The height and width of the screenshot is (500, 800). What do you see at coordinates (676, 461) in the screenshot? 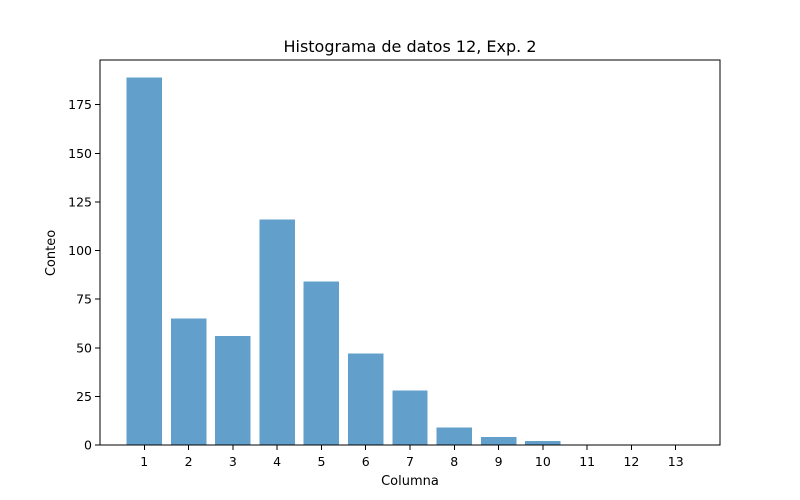
I see `x-tick-label-13: 13` at bounding box center [676, 461].